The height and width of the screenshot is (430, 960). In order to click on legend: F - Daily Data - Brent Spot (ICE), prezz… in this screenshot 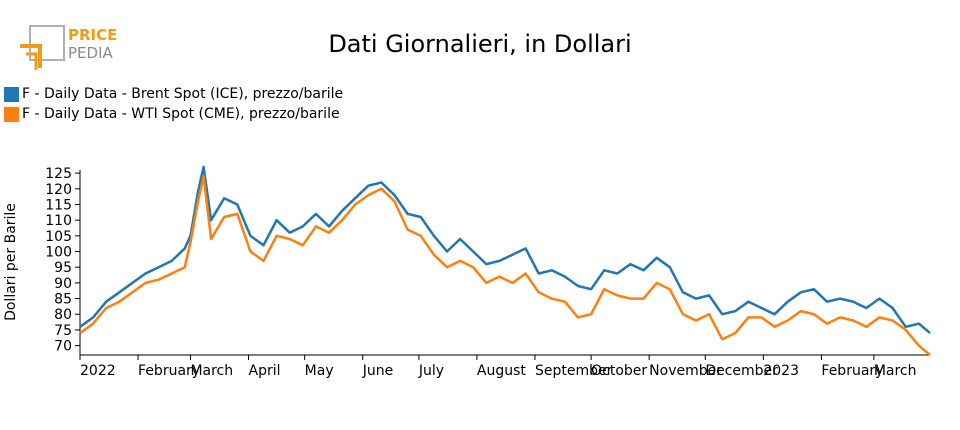, I will do `click(173, 104)`.